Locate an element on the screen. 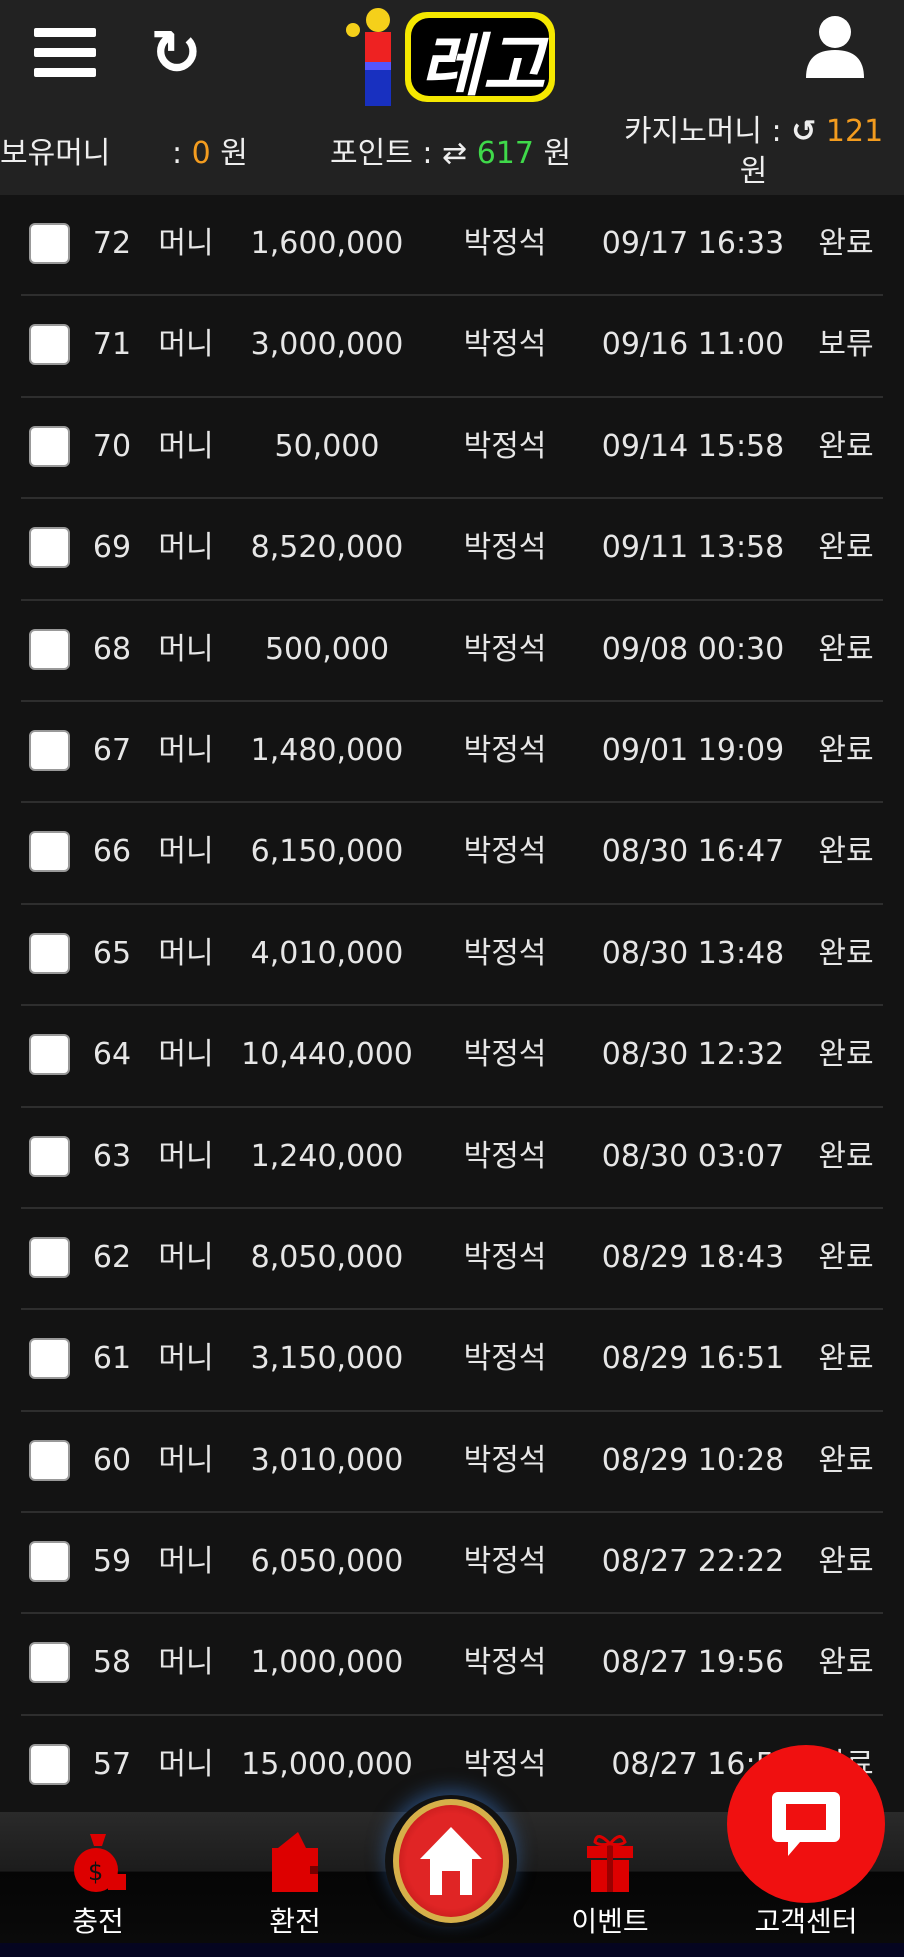  cell-no: 66 is located at coordinates (112, 852).